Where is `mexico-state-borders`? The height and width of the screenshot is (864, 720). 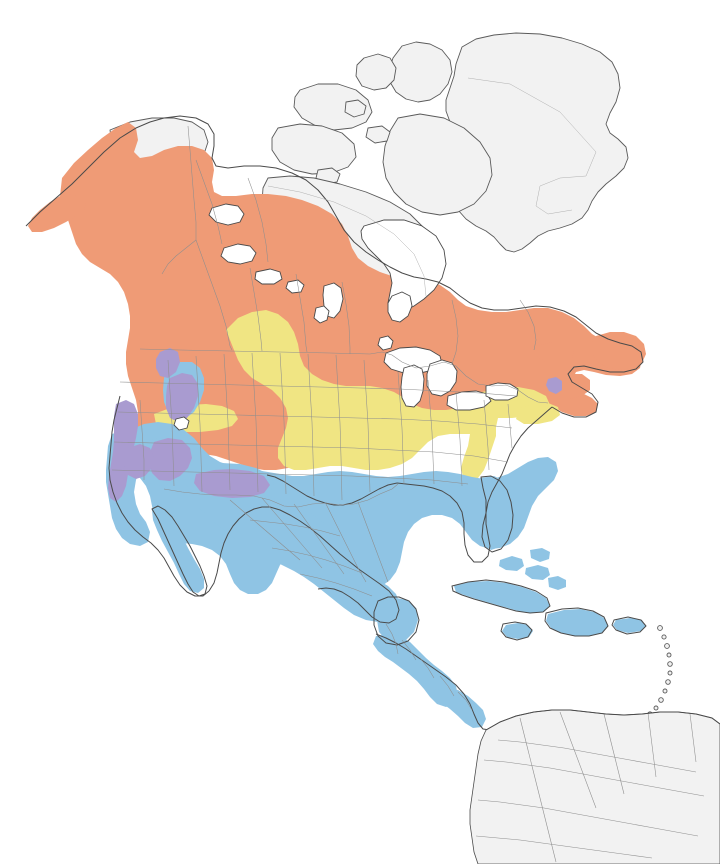
mexico-state-borders is located at coordinates (309, 547).